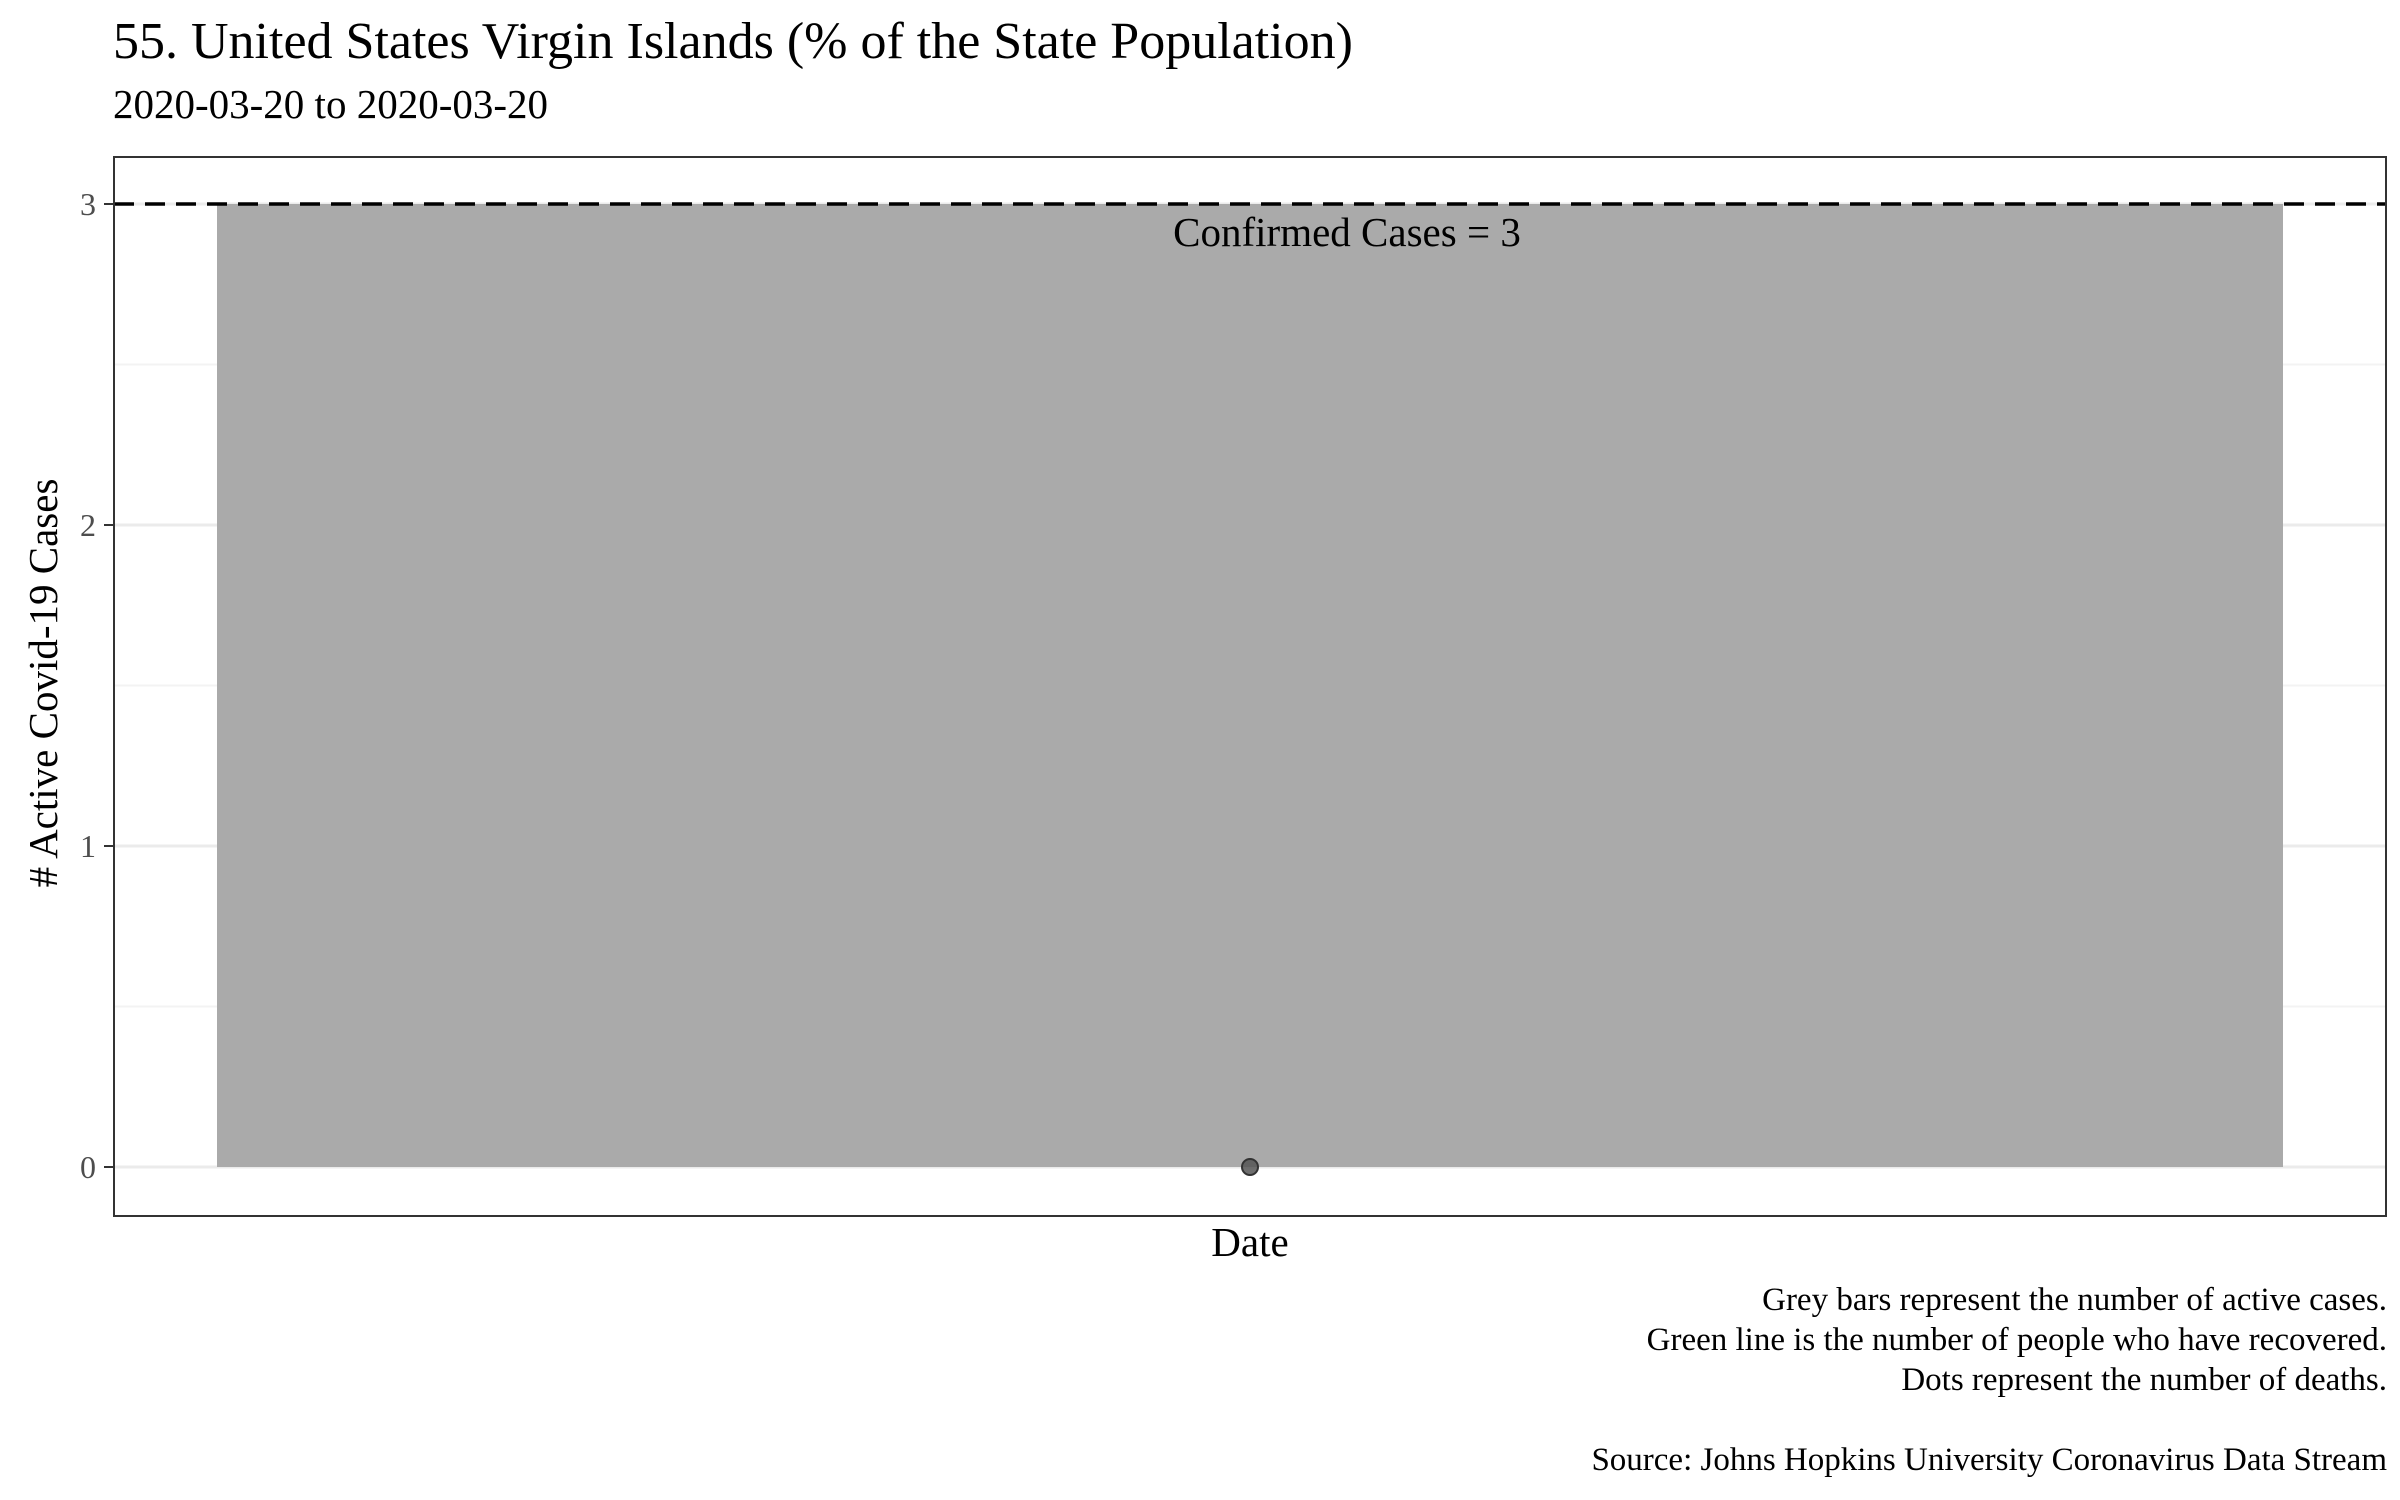 The height and width of the screenshot is (1500, 2400). Describe the element at coordinates (2144, 1380) in the screenshot. I see `caption-line-deaths: Dots represent the number of deaths.` at that location.